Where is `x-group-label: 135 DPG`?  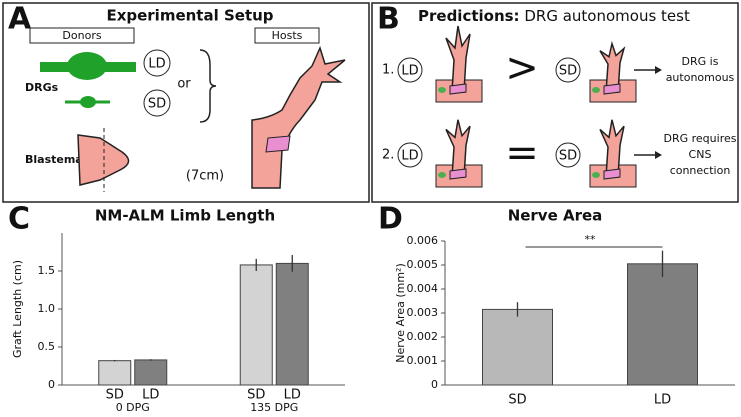 x-group-label: 135 DPG is located at coordinates (274, 407).